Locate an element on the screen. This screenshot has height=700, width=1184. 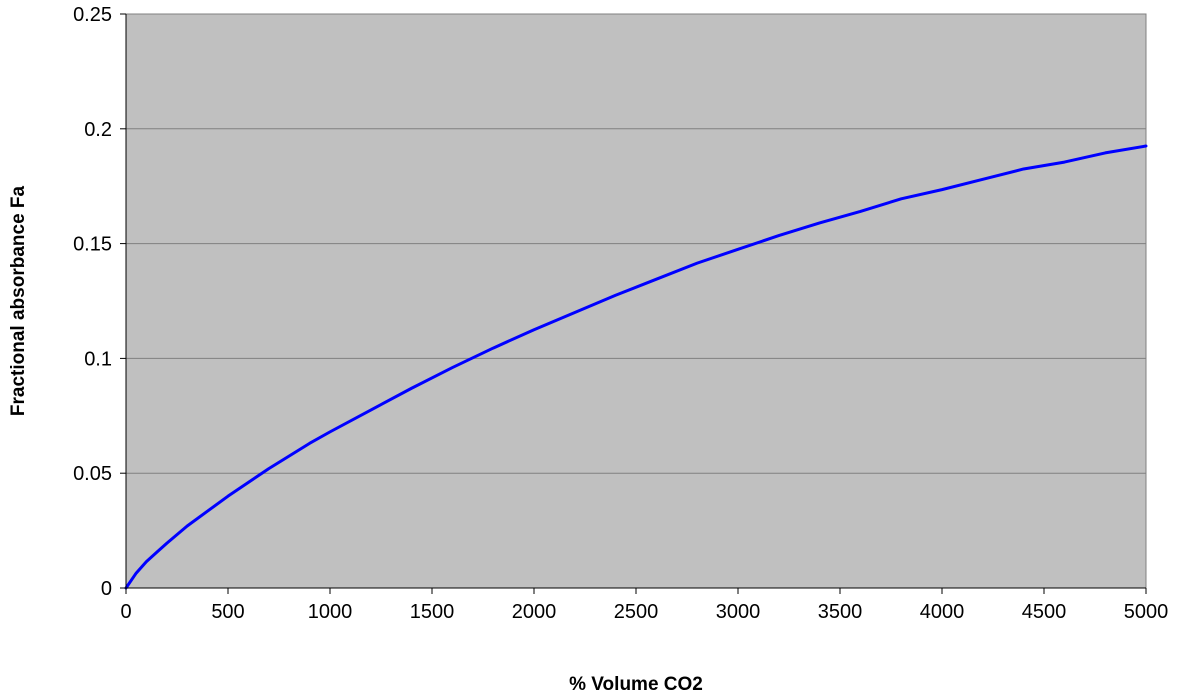
x-tick-label: 3500 is located at coordinates (840, 612).